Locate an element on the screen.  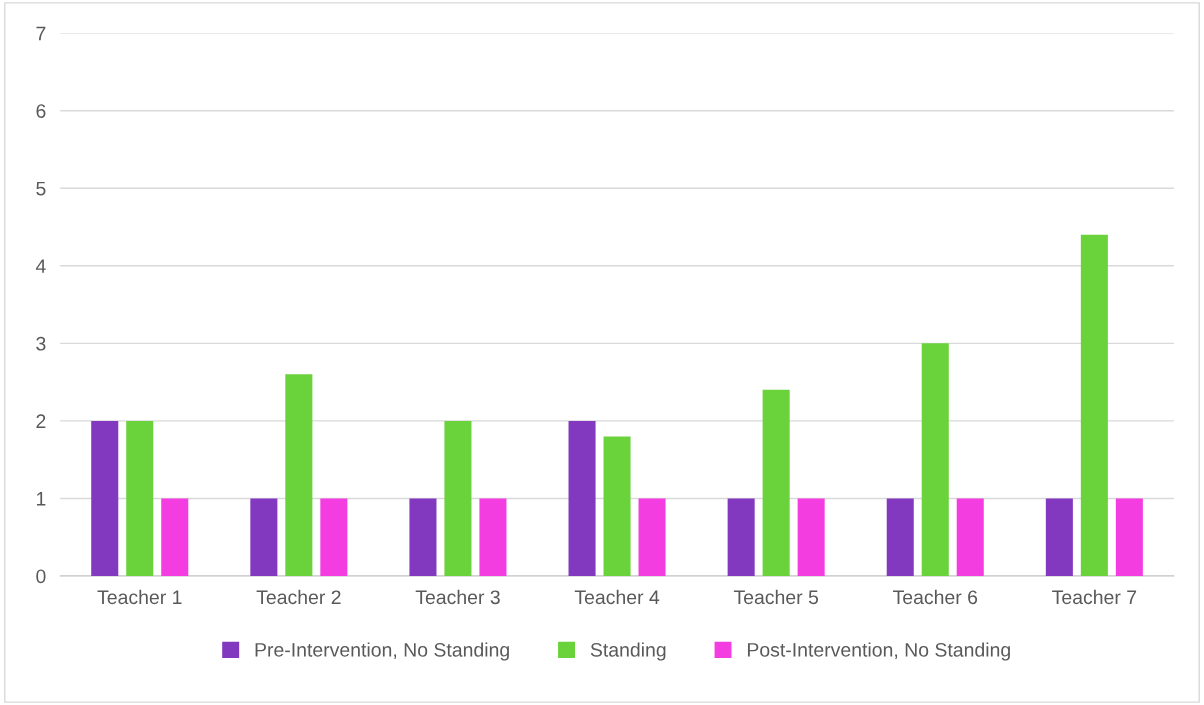
x-tick-label: Teacher 5 is located at coordinates (776, 597).